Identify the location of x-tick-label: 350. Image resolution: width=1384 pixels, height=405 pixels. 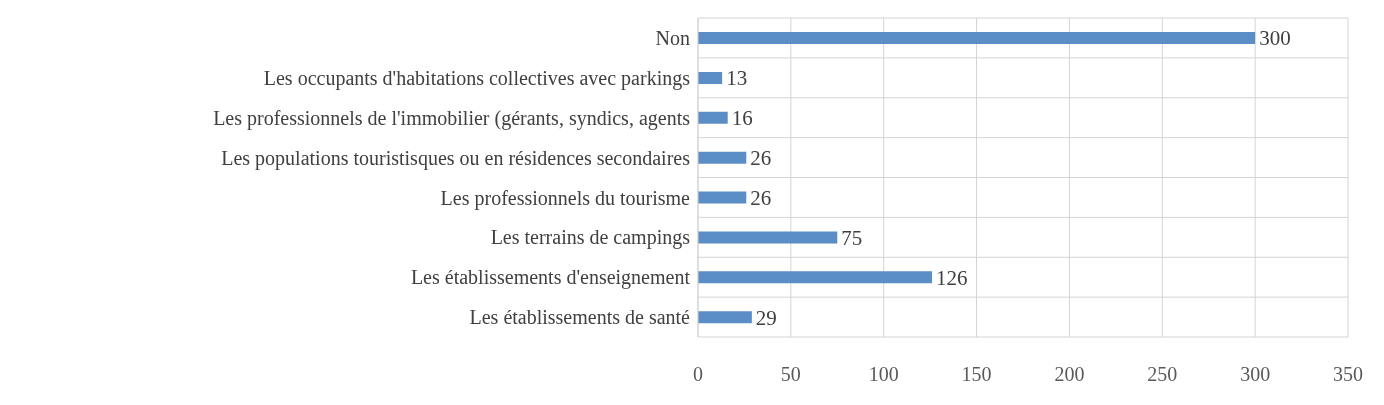
(1348, 374).